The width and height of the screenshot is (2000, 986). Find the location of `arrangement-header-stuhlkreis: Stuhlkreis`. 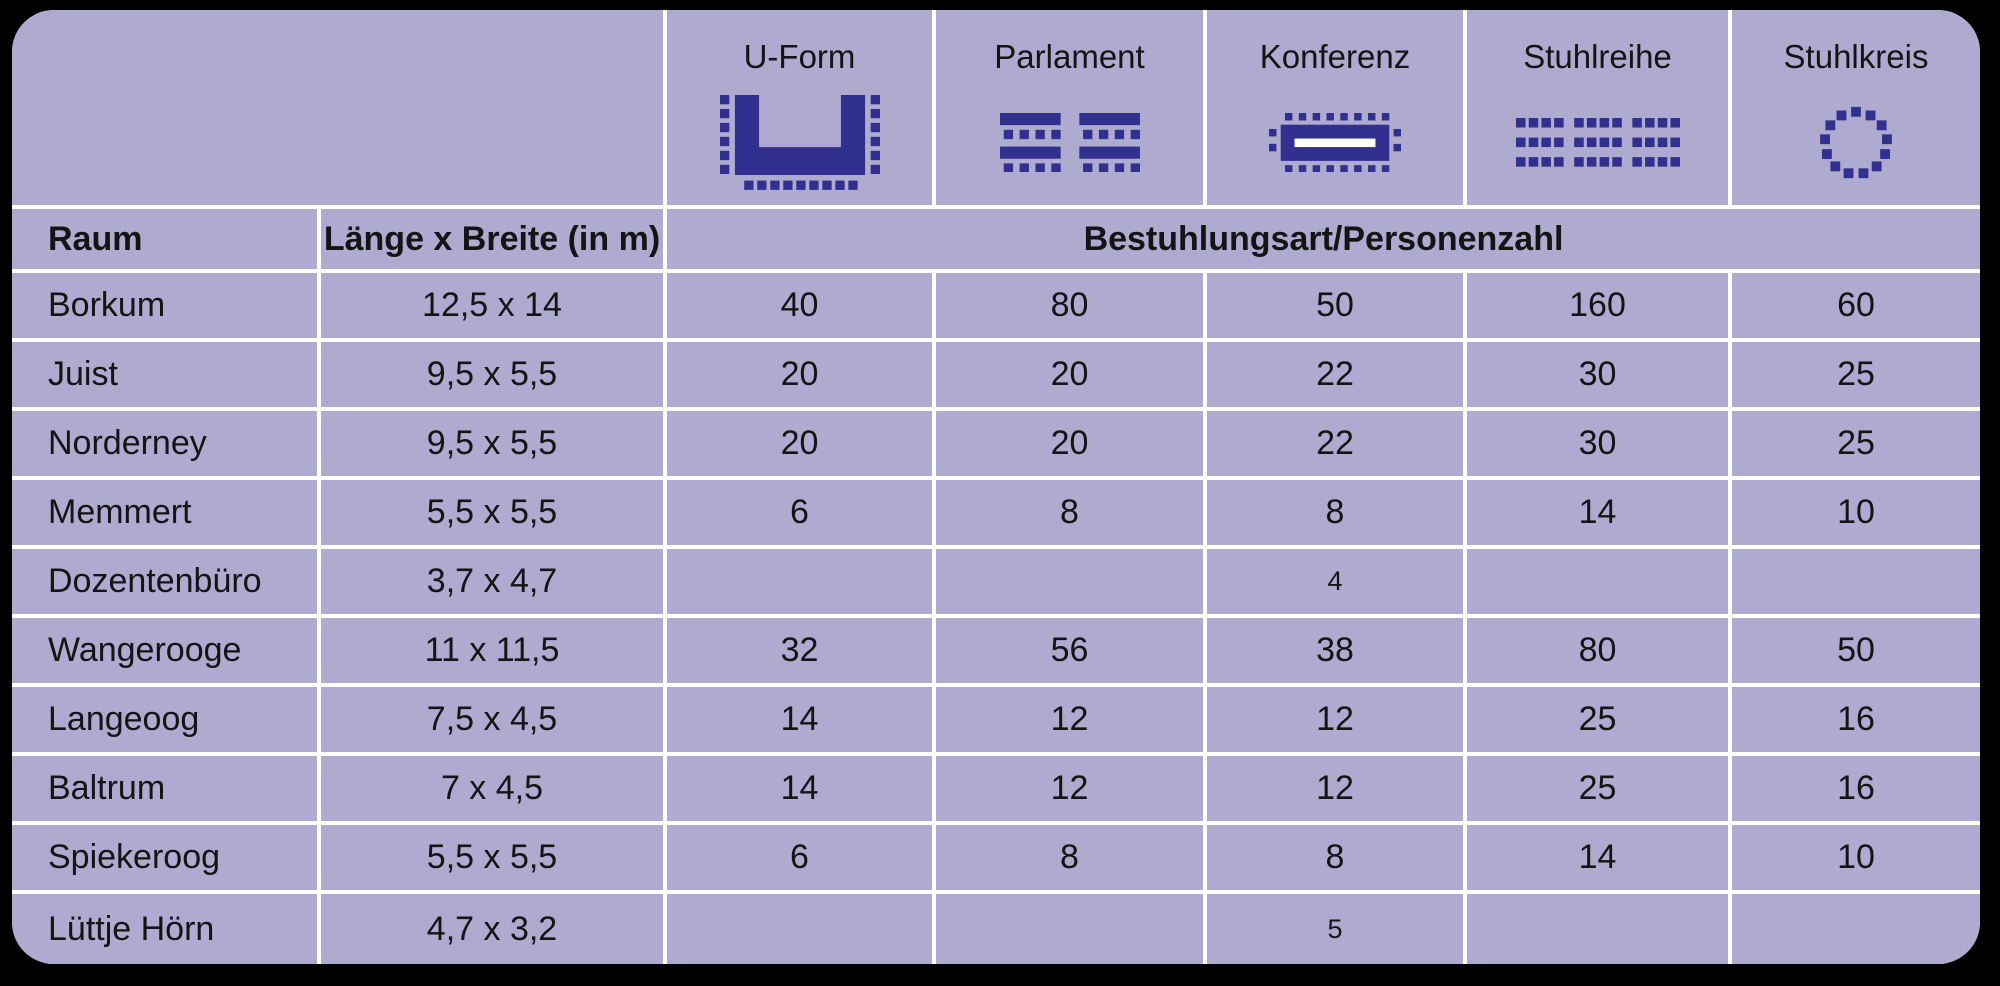

arrangement-header-stuhlkreis: Stuhlkreis is located at coordinates (1856, 107).